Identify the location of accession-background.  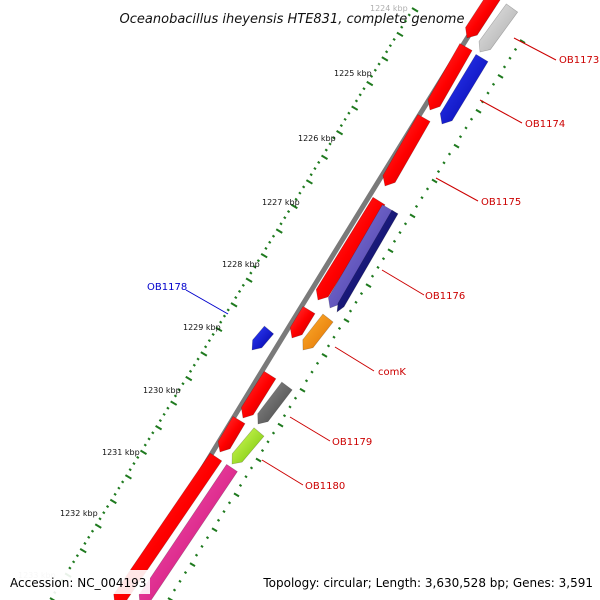
(78, 582).